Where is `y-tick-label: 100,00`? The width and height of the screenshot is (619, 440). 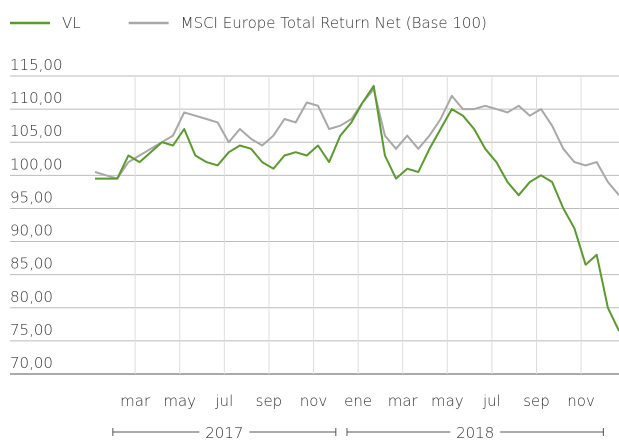
y-tick-label: 100,00 is located at coordinates (36, 164).